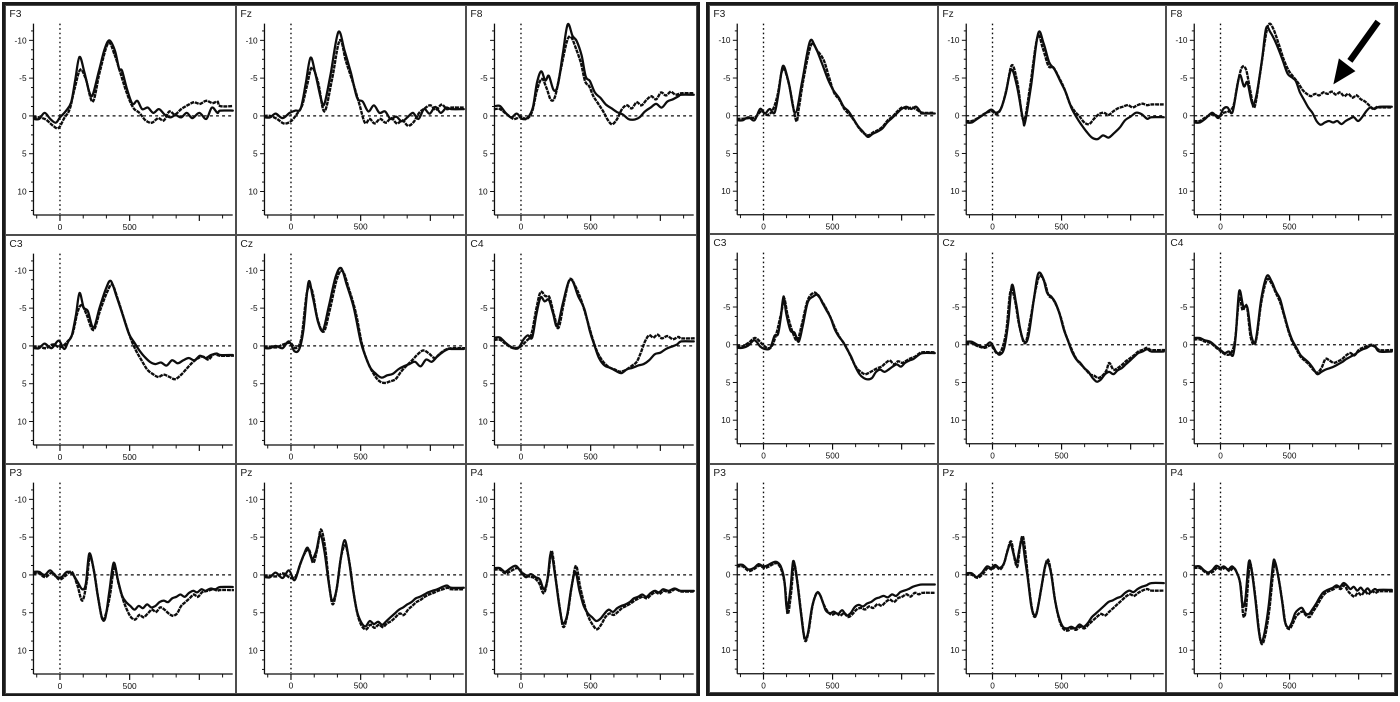 Image resolution: width=1400 pixels, height=702 pixels. I want to click on subplot-canvas: -10 -5 0 5 10 0 500 C3, so click(121, 349).